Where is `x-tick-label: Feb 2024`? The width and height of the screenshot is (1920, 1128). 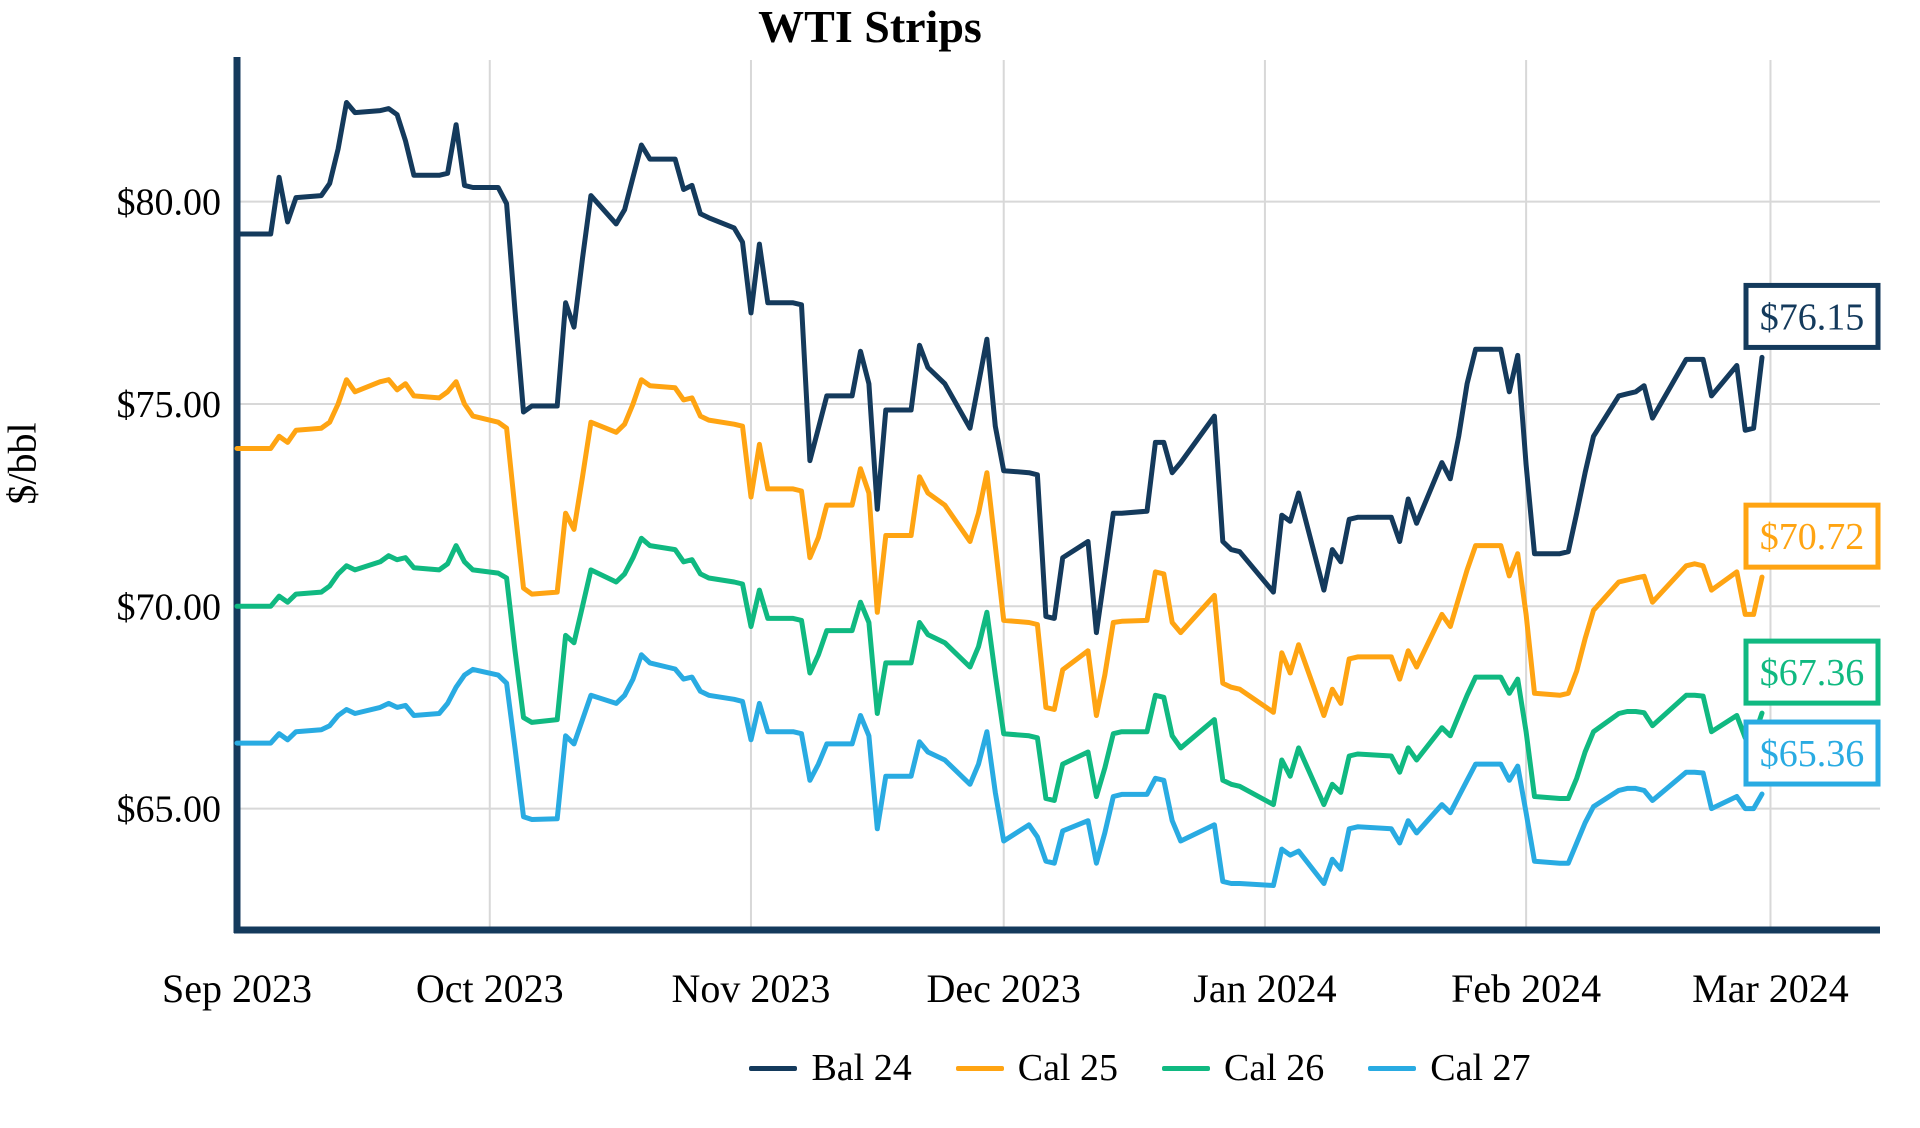
x-tick-label: Feb 2024 is located at coordinates (1526, 988).